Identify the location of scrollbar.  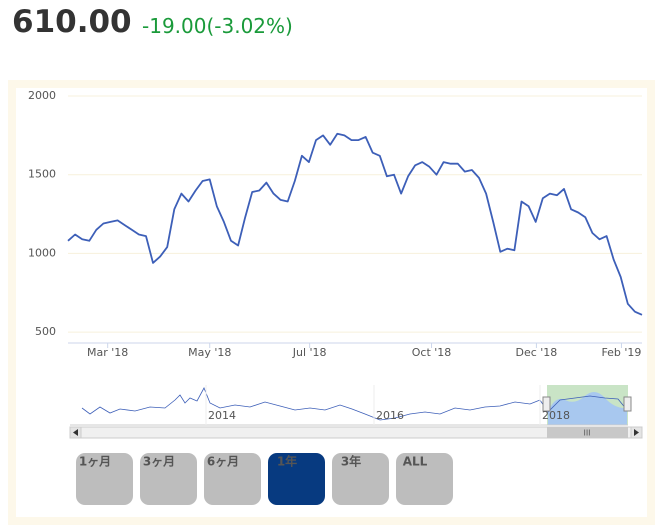
(356, 432).